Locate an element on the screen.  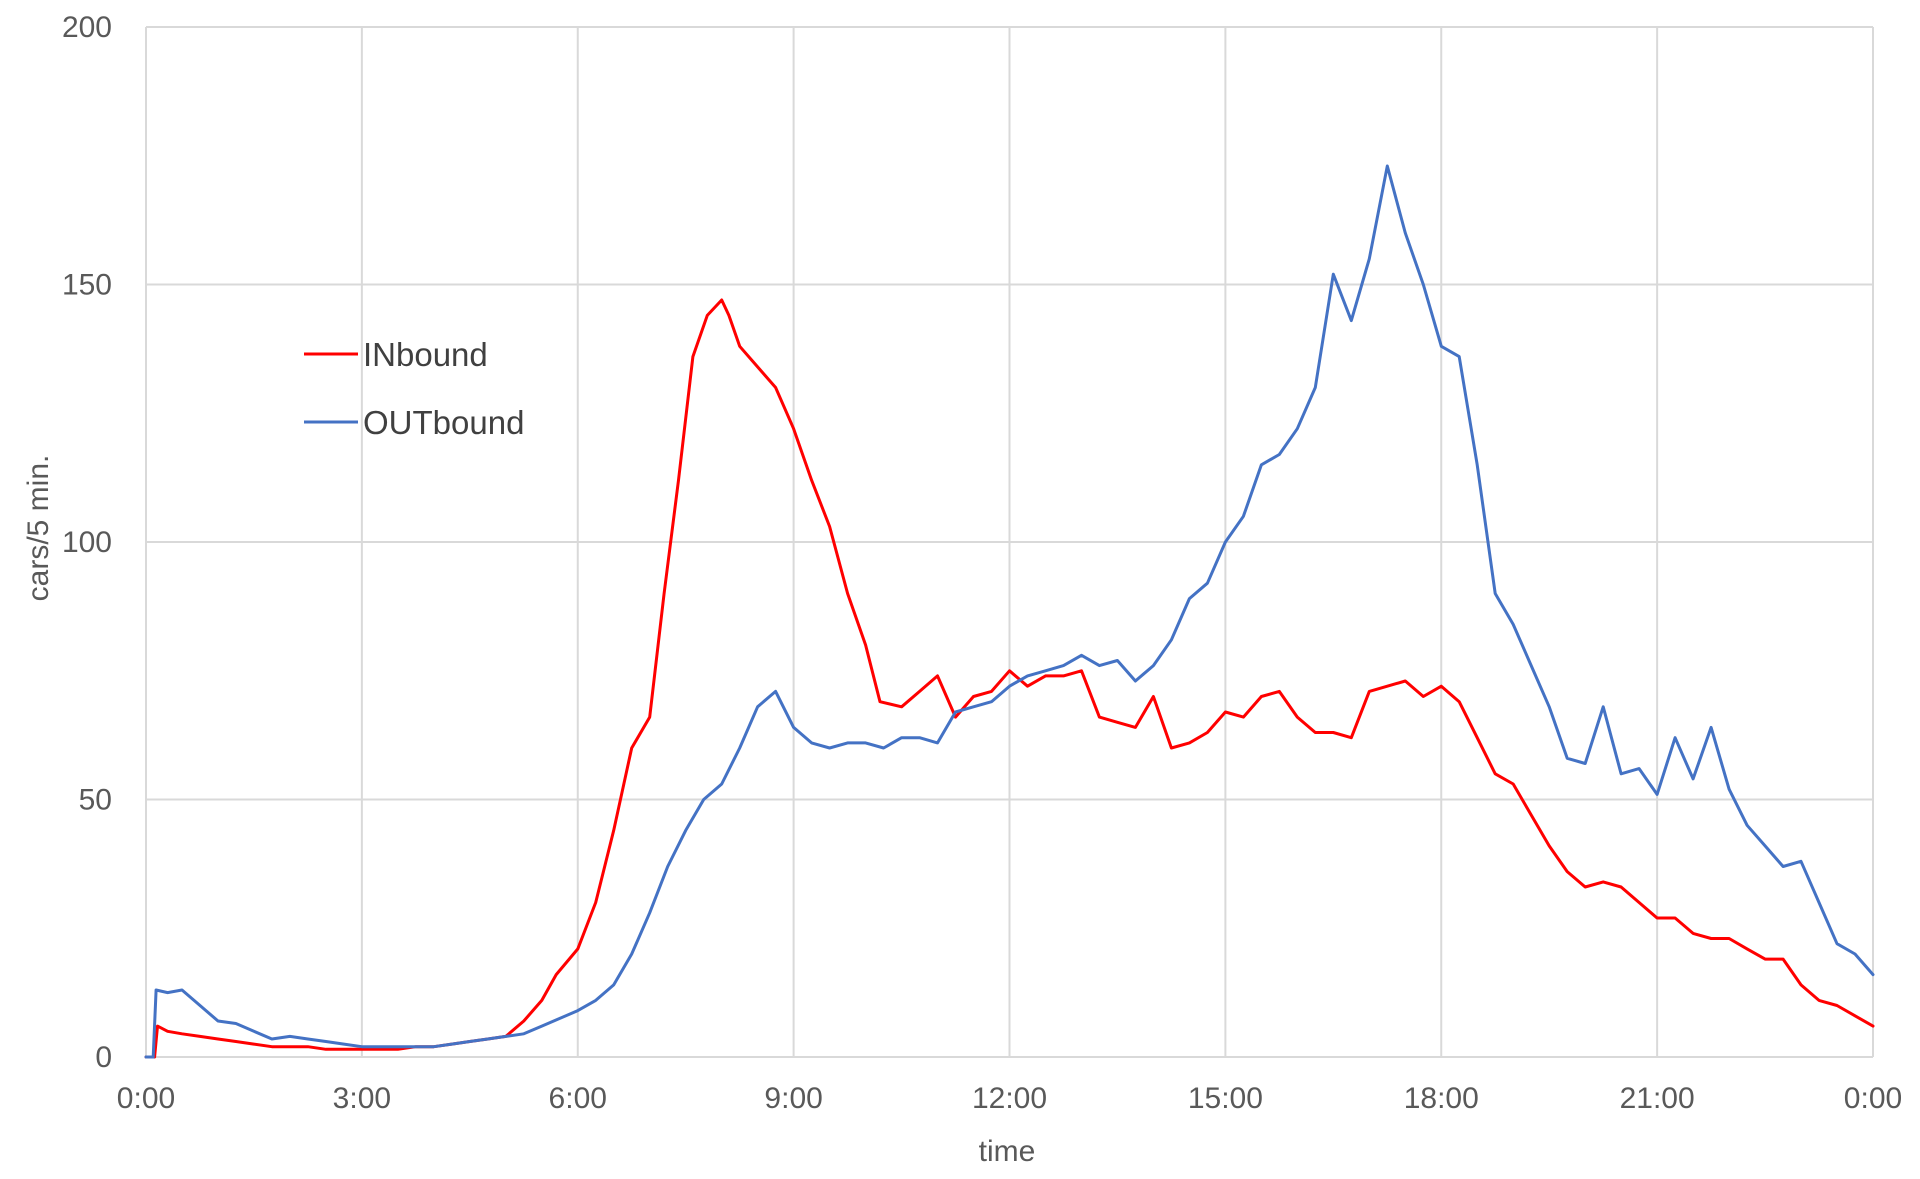
y-axis-title: cars/5 min. is located at coordinates (38, 528).